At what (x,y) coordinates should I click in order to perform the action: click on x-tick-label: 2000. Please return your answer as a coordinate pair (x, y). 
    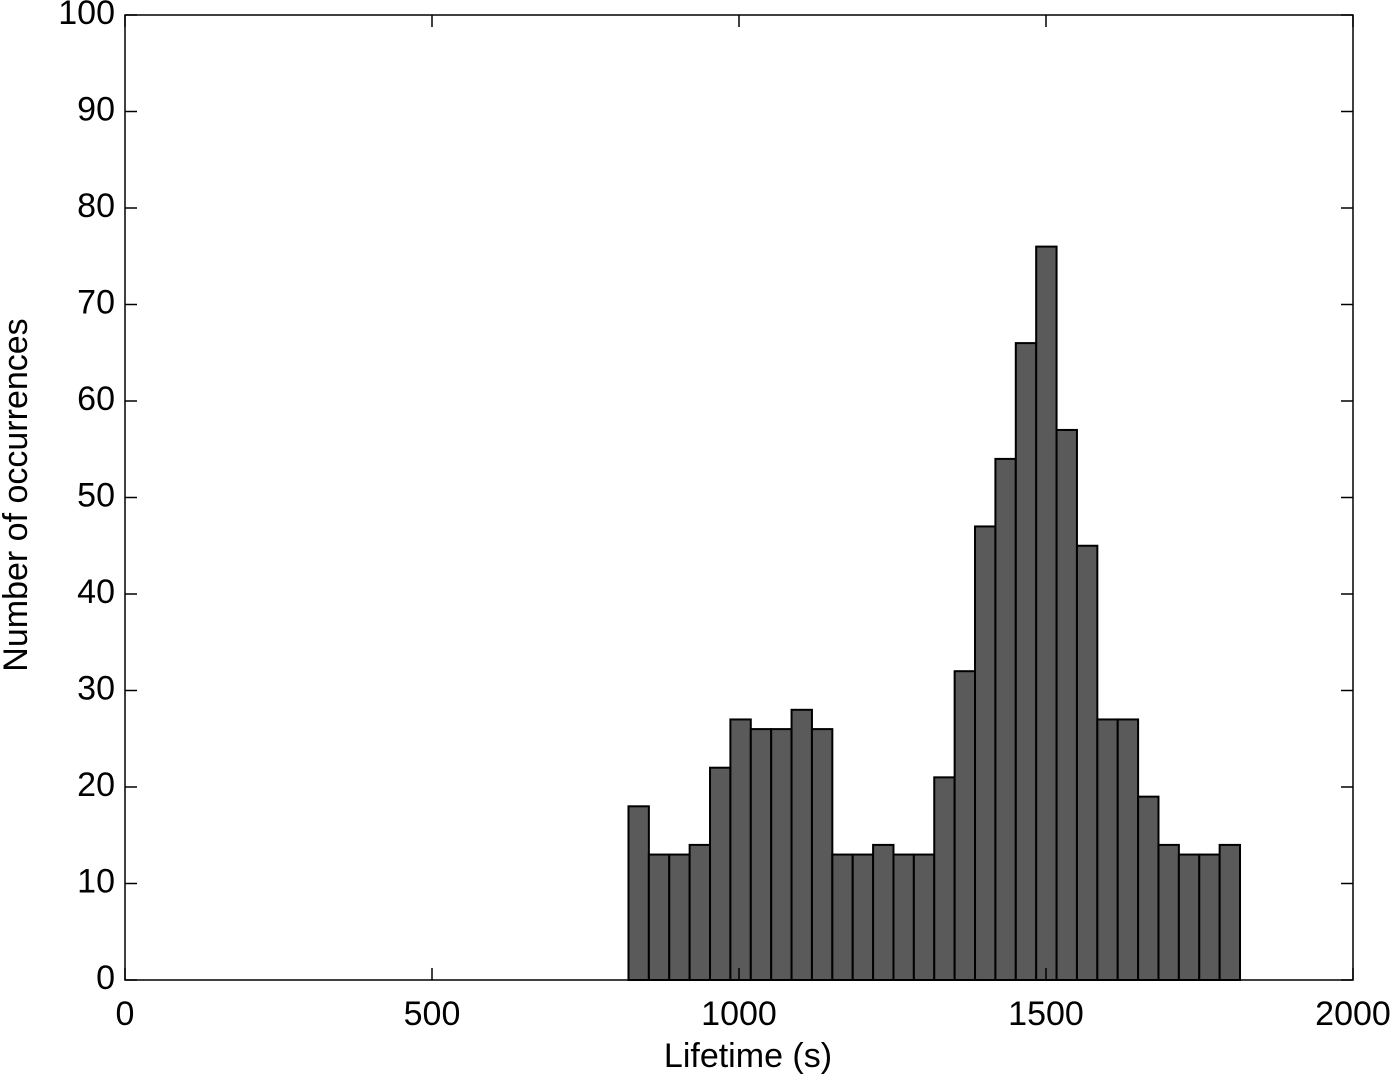
    Looking at the image, I should click on (1353, 1014).